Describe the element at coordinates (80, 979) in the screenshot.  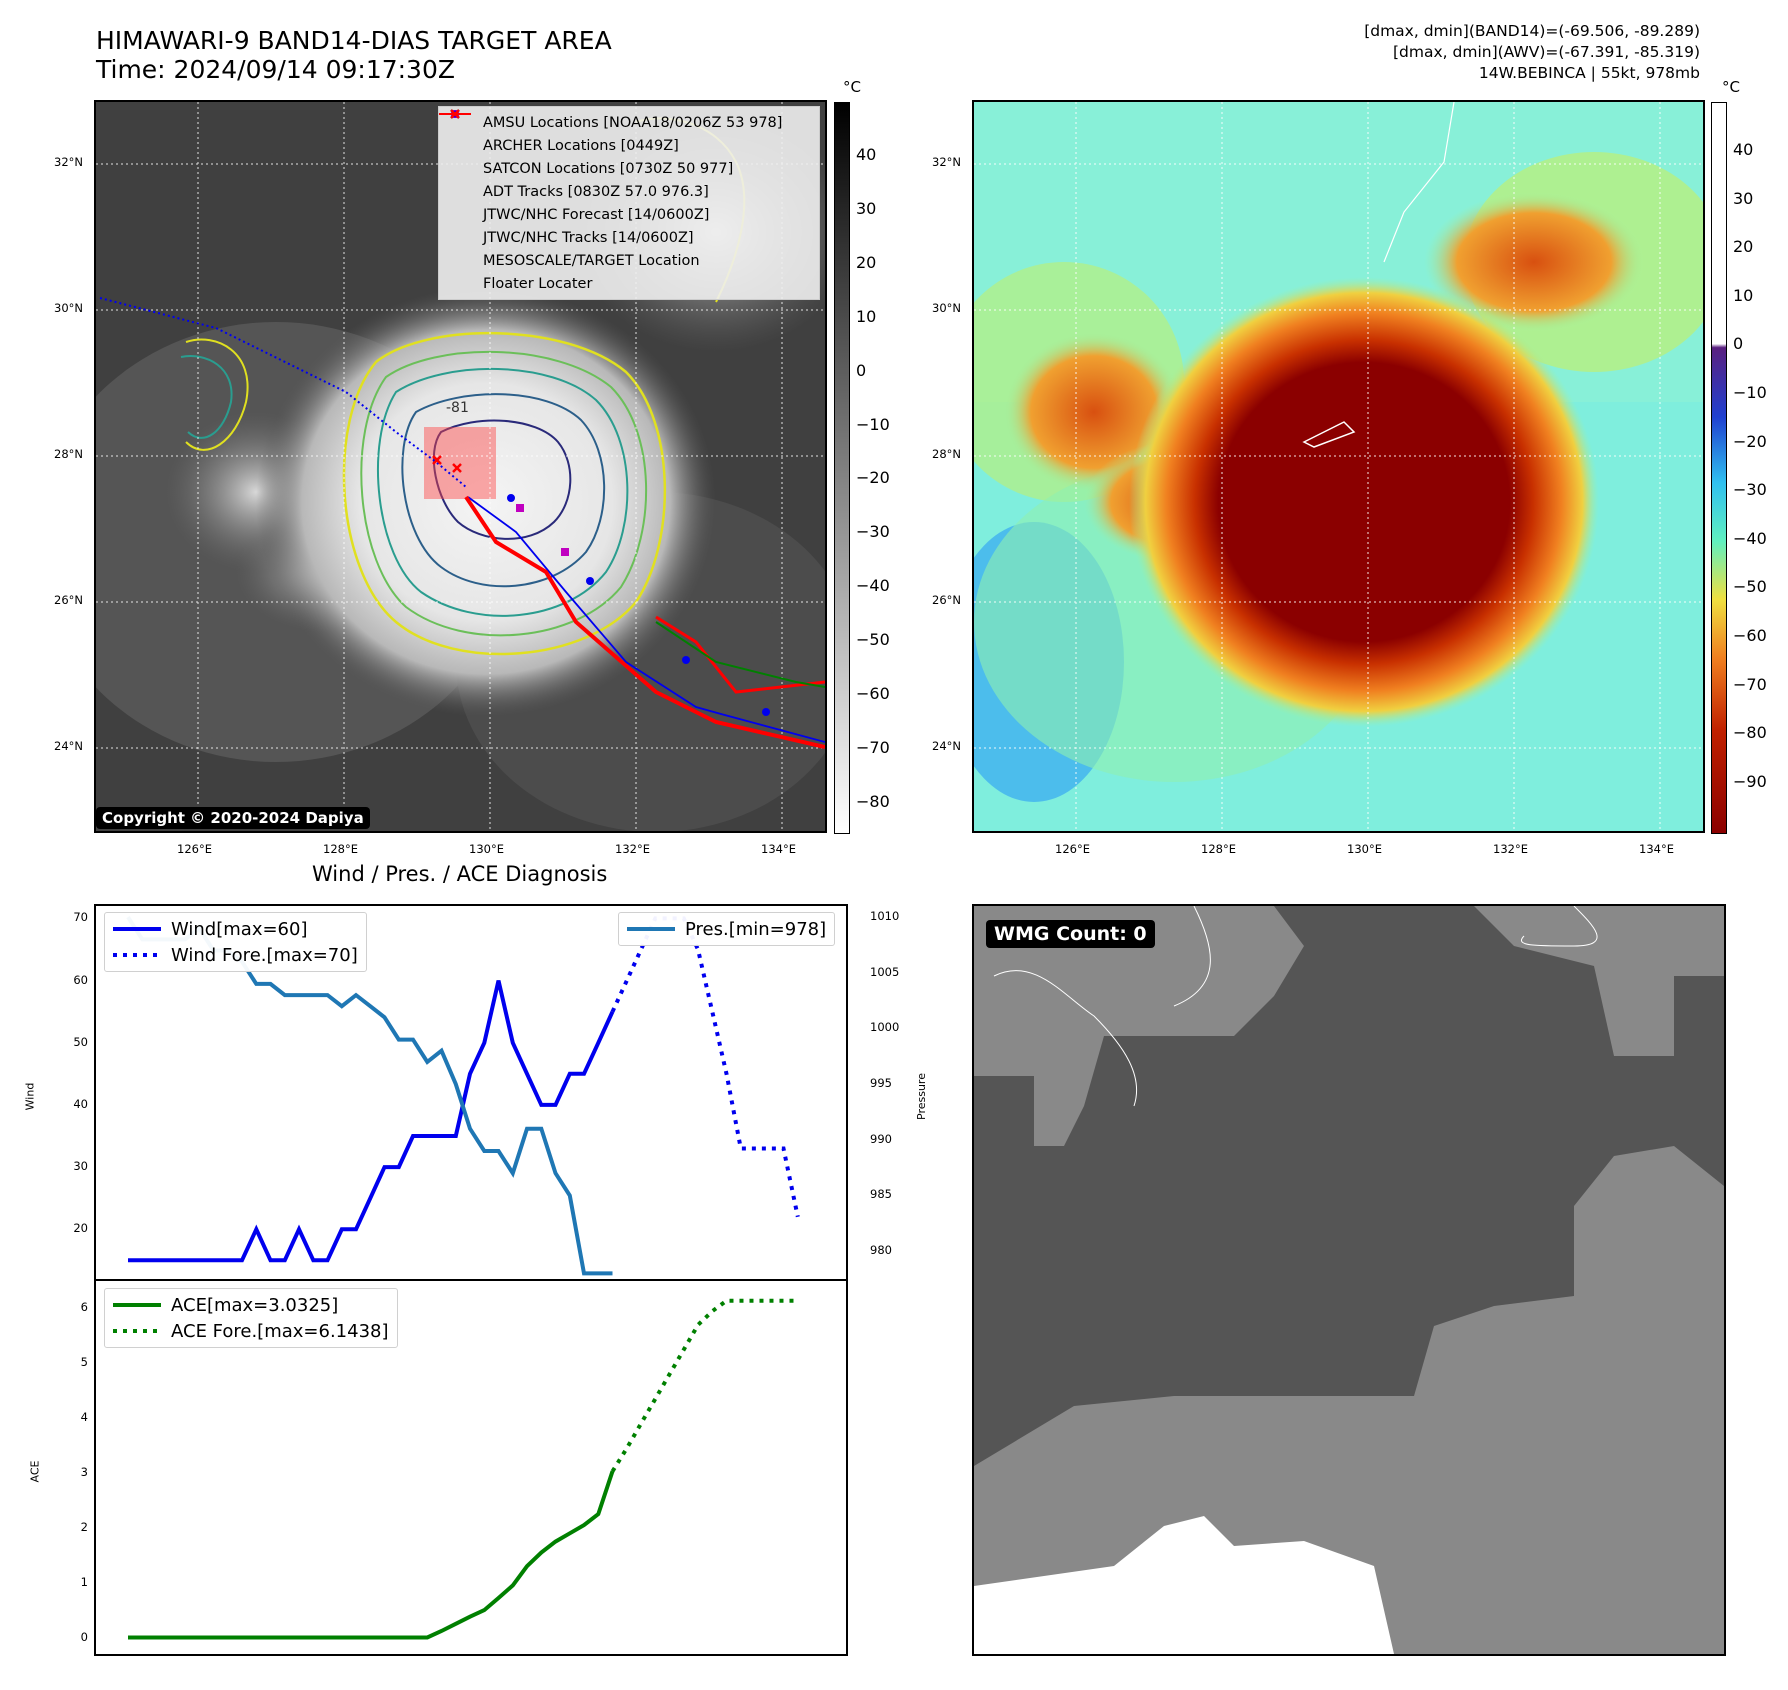
I see `wind-tick: 60` at that location.